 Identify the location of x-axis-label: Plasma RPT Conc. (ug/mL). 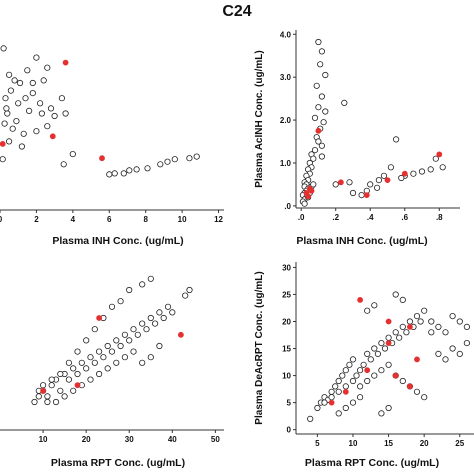
(372, 463).